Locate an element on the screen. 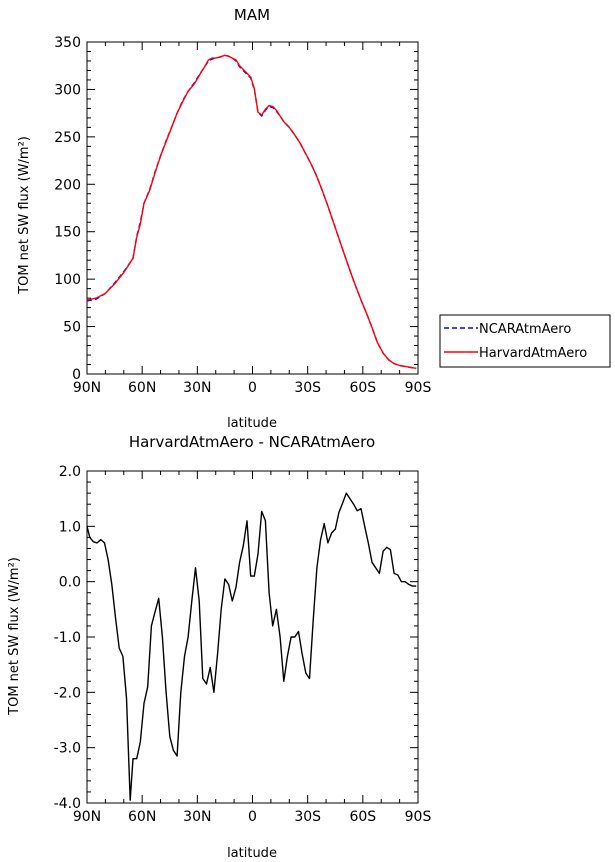 The height and width of the screenshot is (862, 615). top-chart-xtick-label: 60S is located at coordinates (362, 388).